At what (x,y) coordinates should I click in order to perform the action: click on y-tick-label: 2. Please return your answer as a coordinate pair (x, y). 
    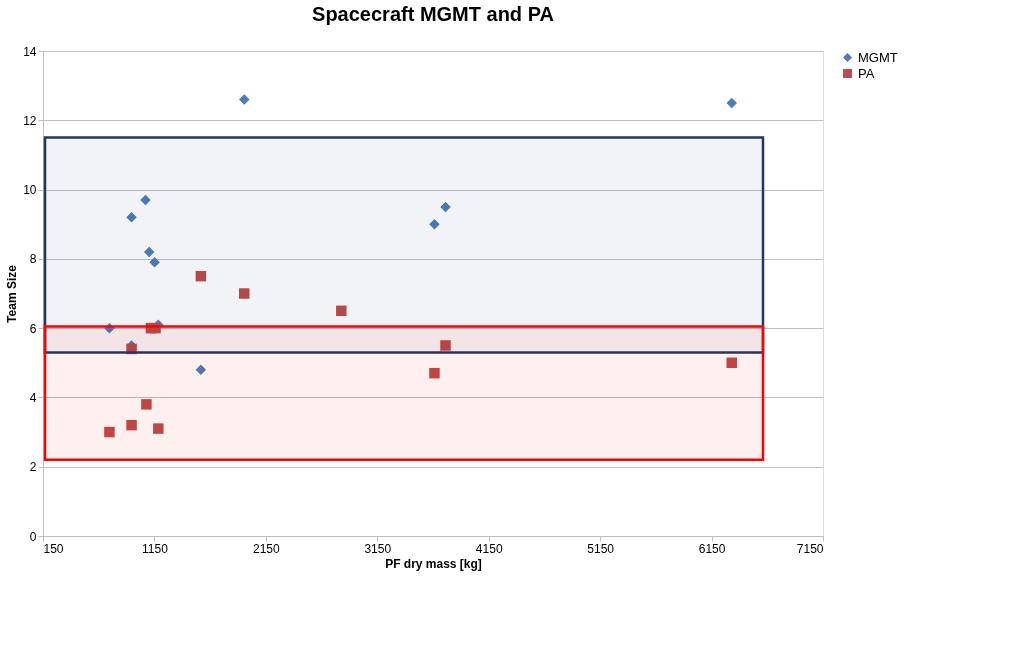
    Looking at the image, I should click on (33, 467).